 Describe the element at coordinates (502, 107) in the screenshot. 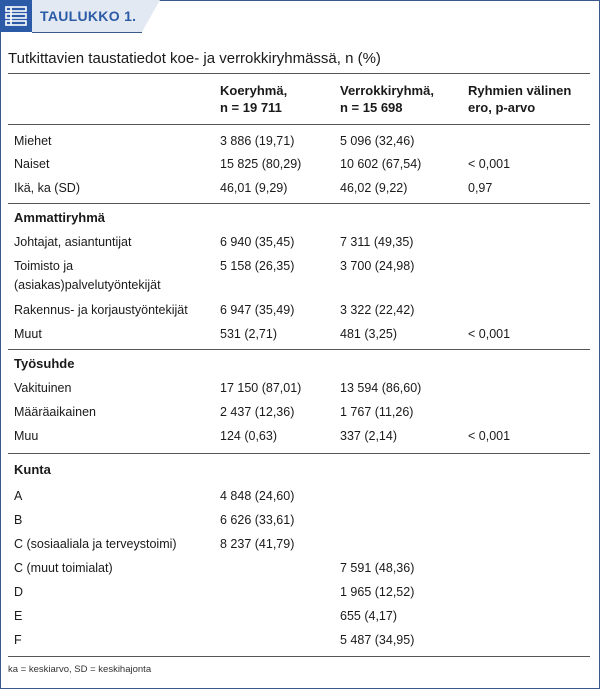

I see `header-p-2: ero, p-arvo` at that location.